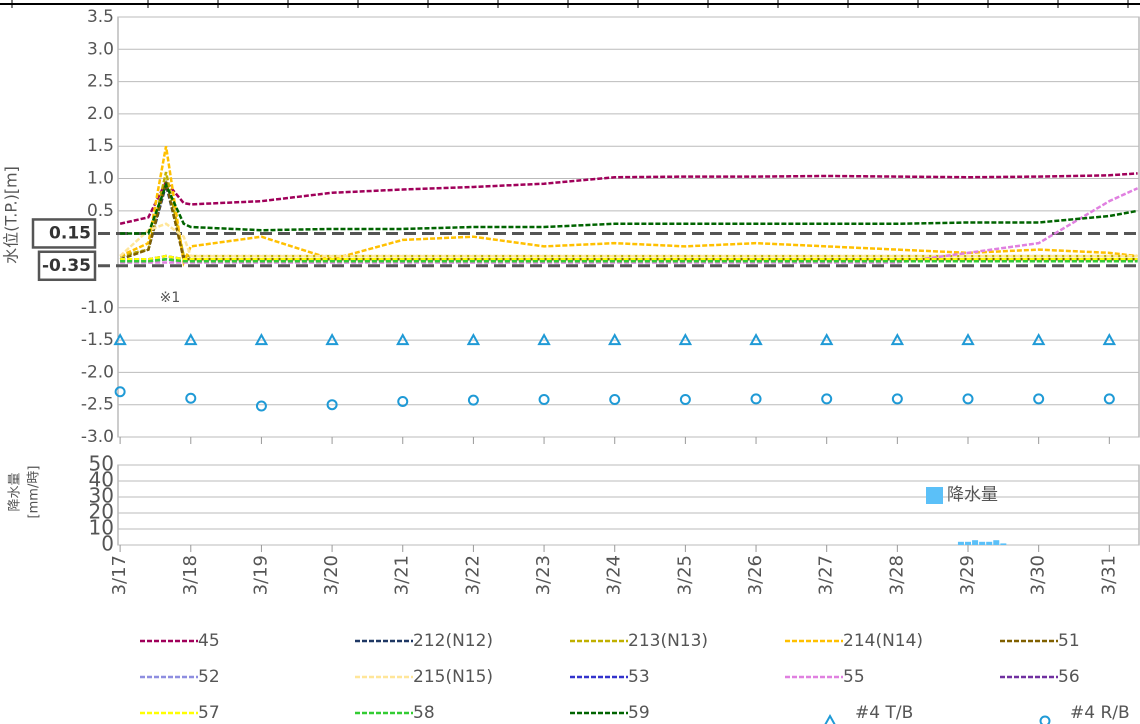 The image size is (1140, 724). Describe the element at coordinates (896, 575) in the screenshot. I see `x-tick-label: 3/28` at that location.